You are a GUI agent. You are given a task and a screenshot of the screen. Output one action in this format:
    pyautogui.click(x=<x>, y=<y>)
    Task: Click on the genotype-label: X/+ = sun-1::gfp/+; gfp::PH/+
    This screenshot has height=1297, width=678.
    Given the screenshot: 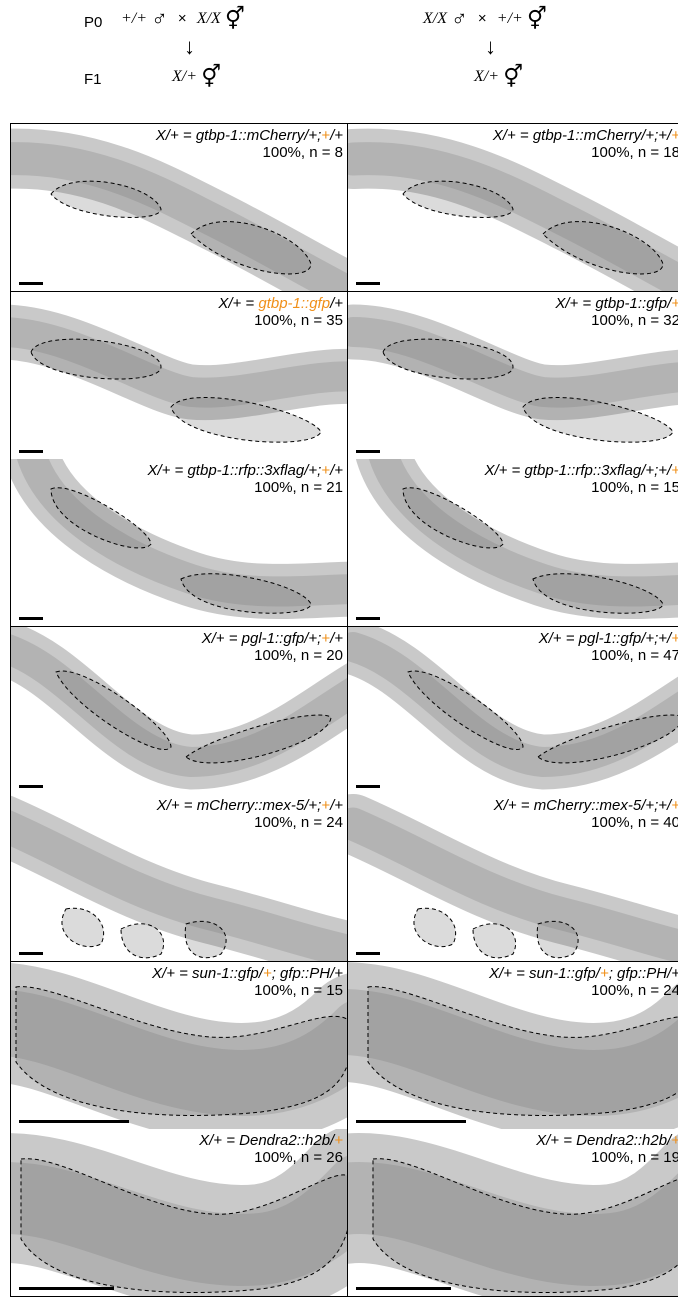 What is the action you would take?
    pyautogui.click(x=247, y=973)
    